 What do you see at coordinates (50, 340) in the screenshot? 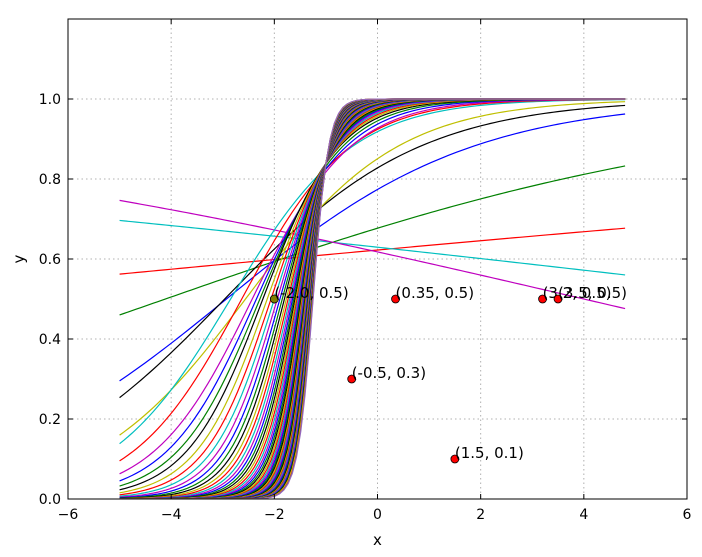
I see `y-tick-label: 0.4` at bounding box center [50, 340].